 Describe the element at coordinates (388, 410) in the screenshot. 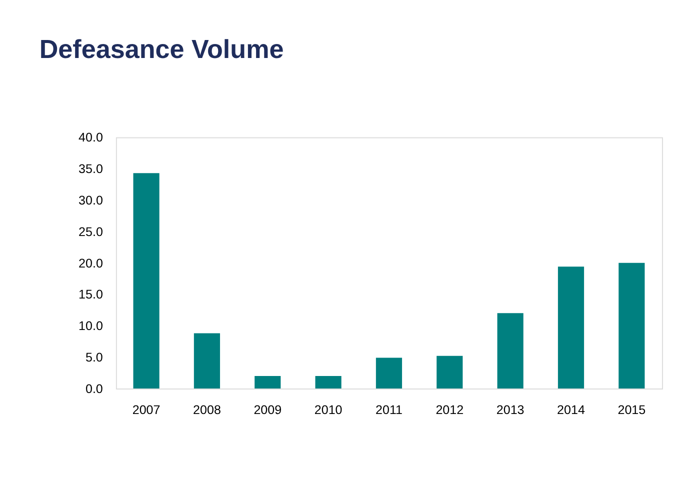

I see `x-tick-label: 2011` at that location.